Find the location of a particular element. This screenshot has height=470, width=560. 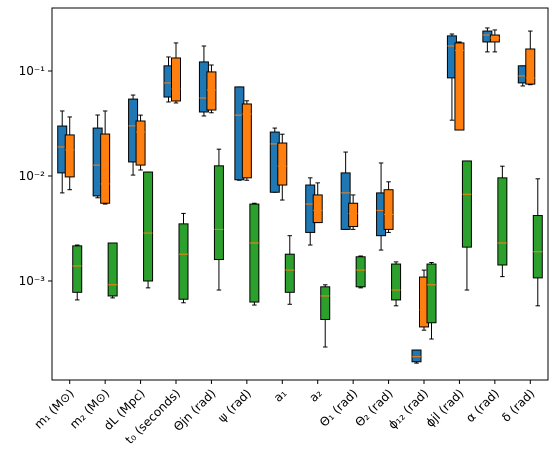

x-tick-label: a₂ is located at coordinates (315, 395).